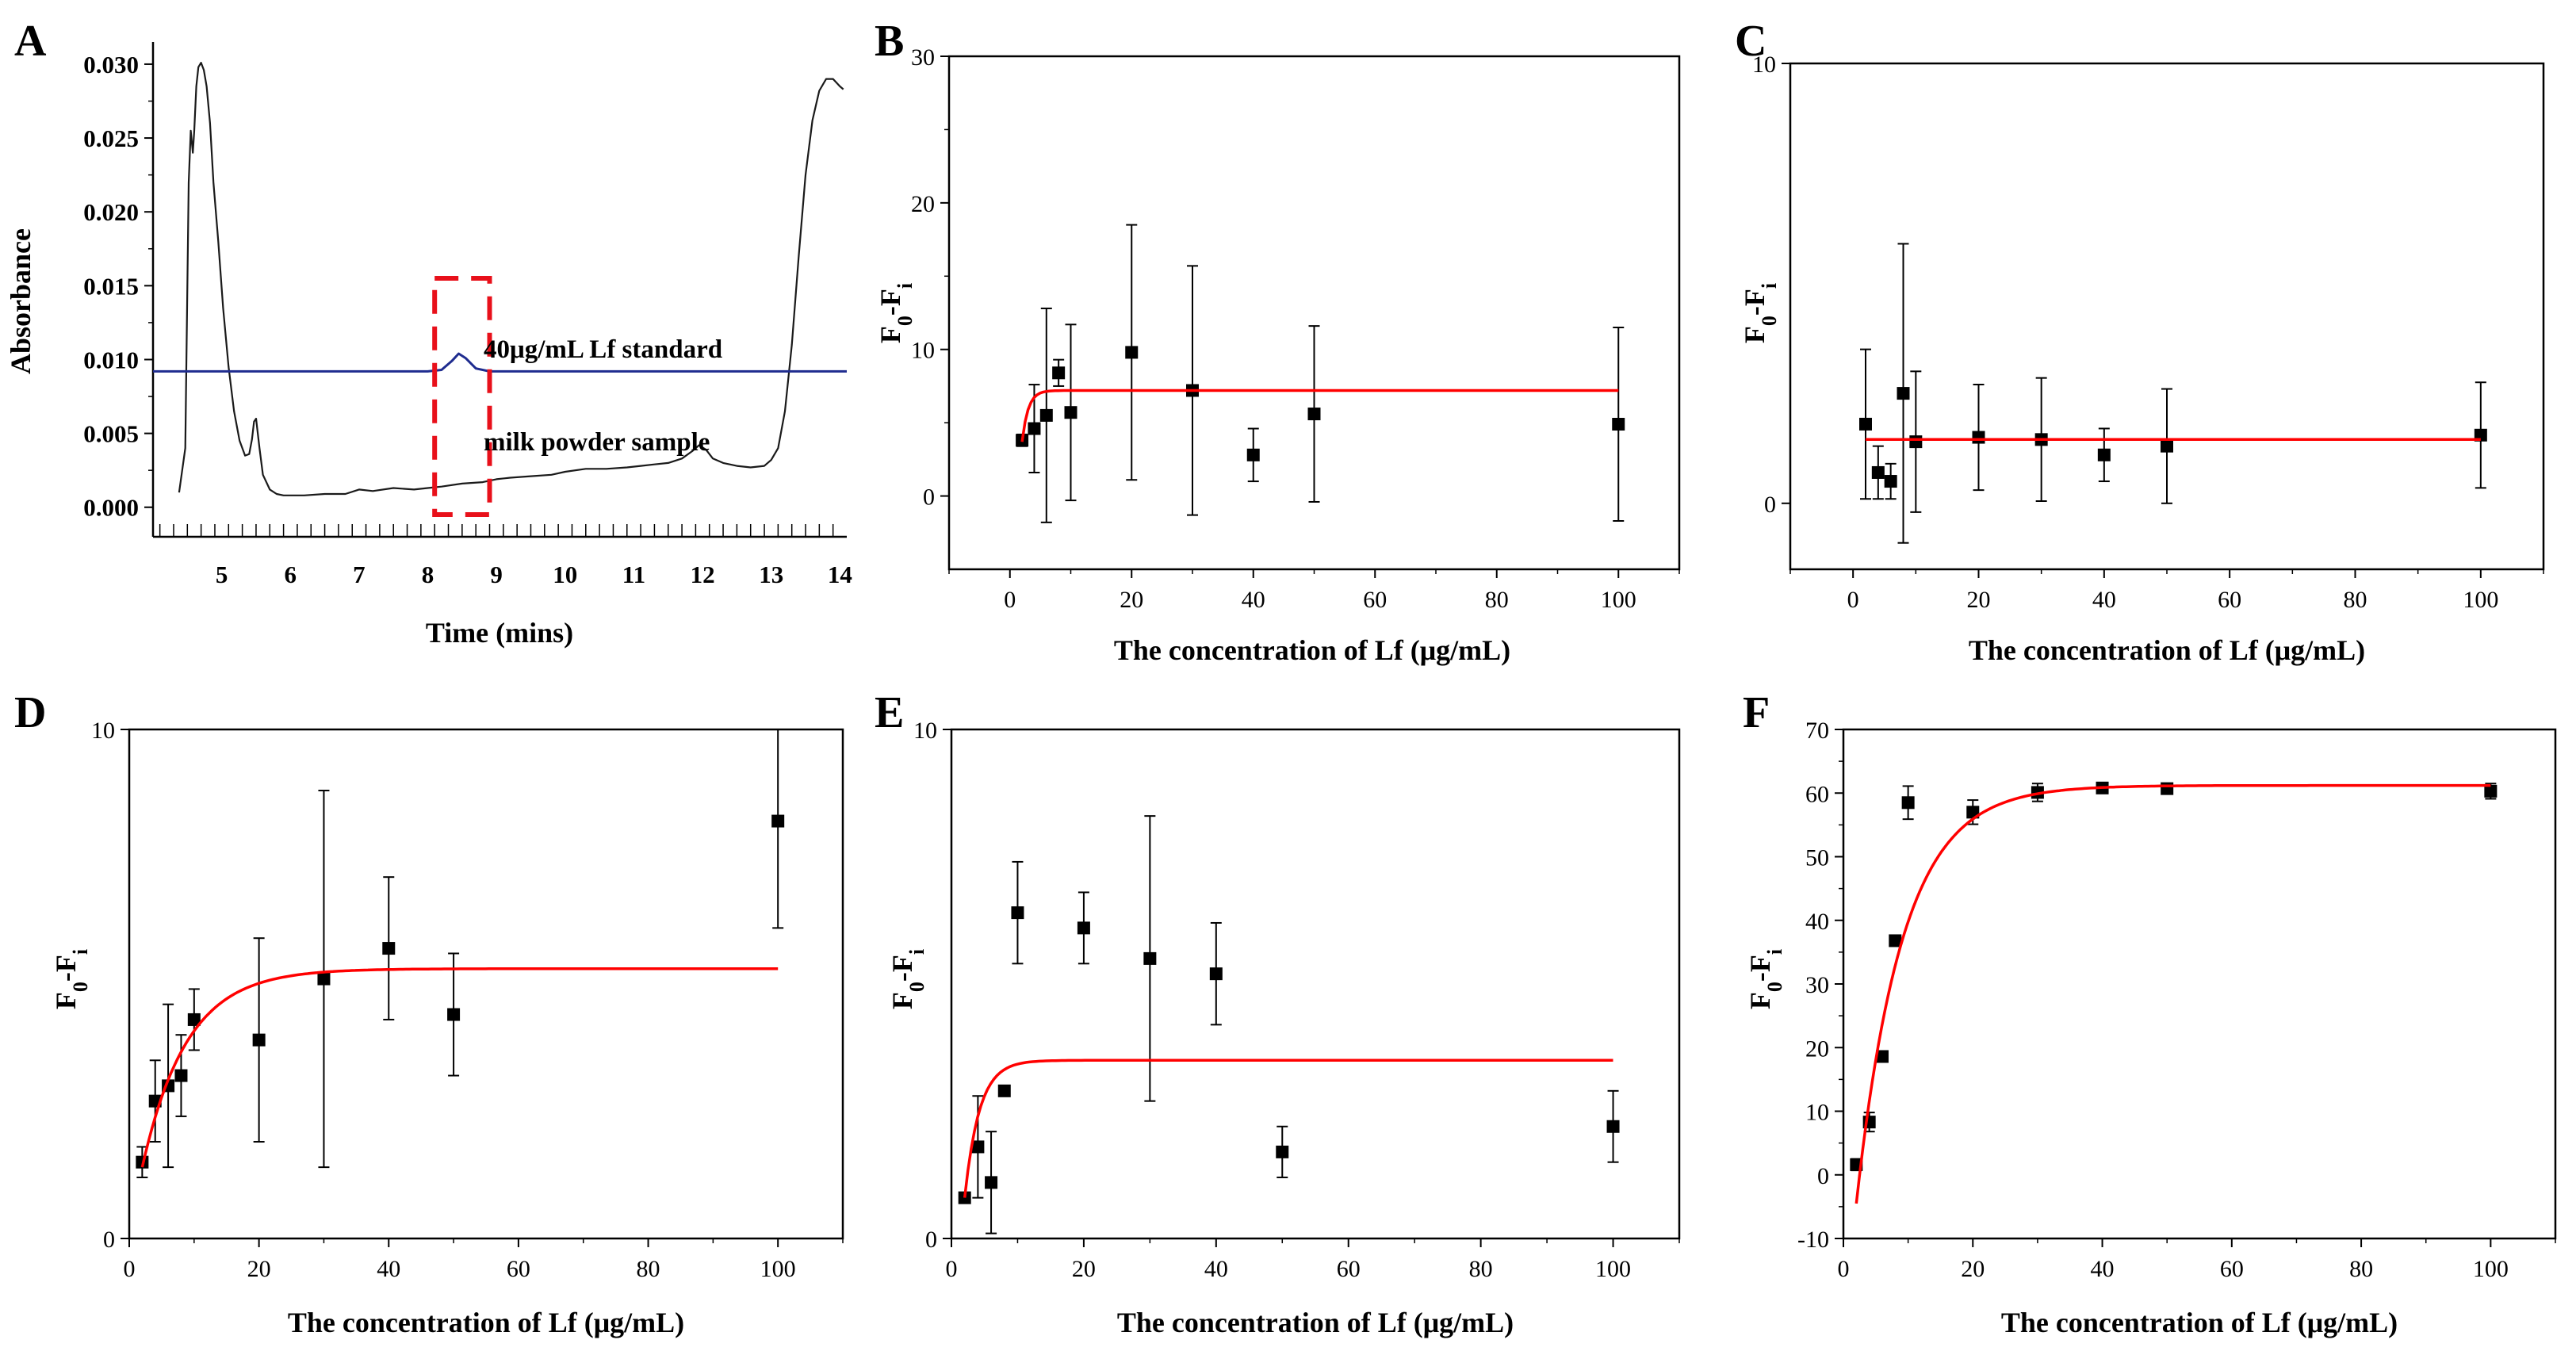  Describe the element at coordinates (20, 301) in the screenshot. I see `y-axis-title: Absorbance` at that location.